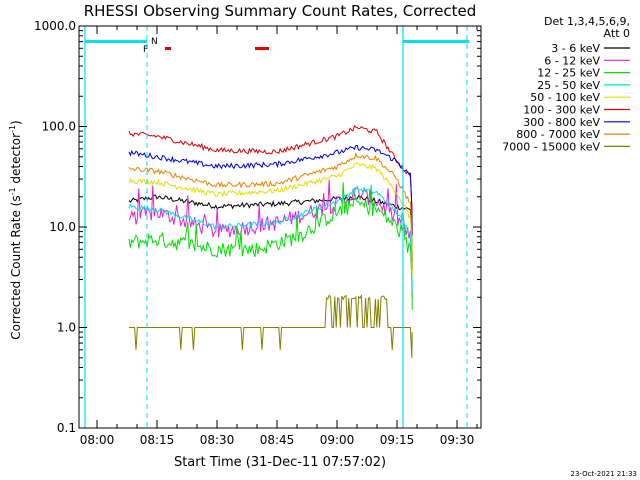  Describe the element at coordinates (66, 328) in the screenshot. I see `y-tick-label: 1.0` at that location.